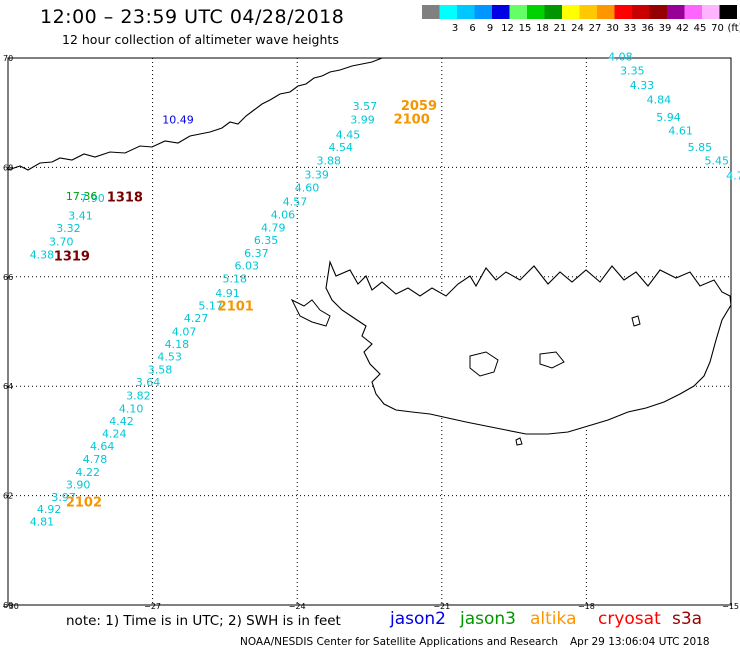  I want to click on wave-height-value: 4.57, so click(295, 202).